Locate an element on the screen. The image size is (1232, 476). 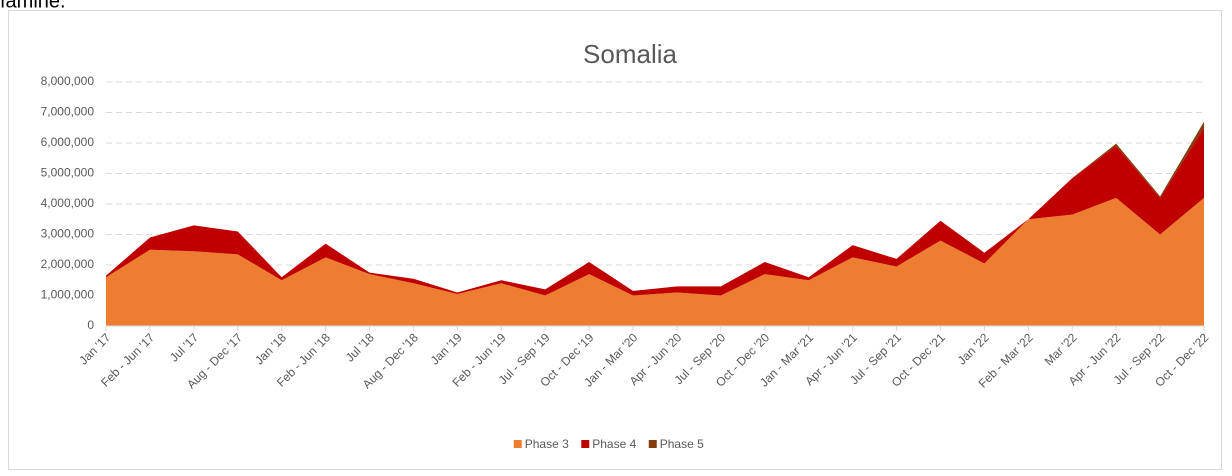
y-tick-label: 7,000,000 is located at coordinates (68, 112).